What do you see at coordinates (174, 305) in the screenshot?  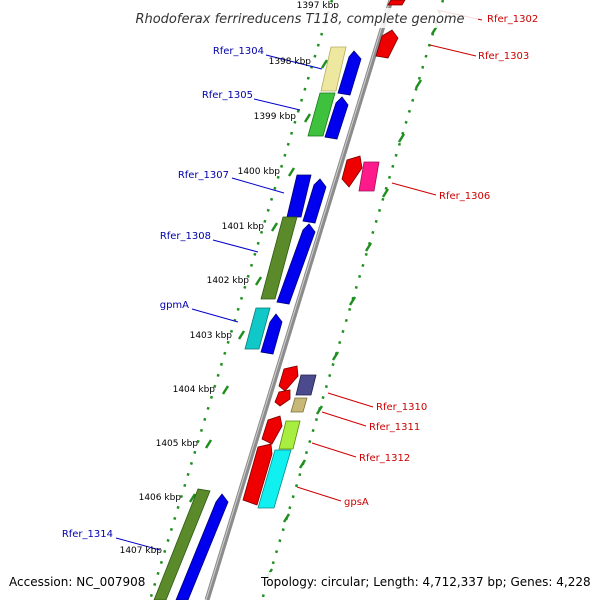 I see `gene-label-gpma: gpmA` at bounding box center [174, 305].